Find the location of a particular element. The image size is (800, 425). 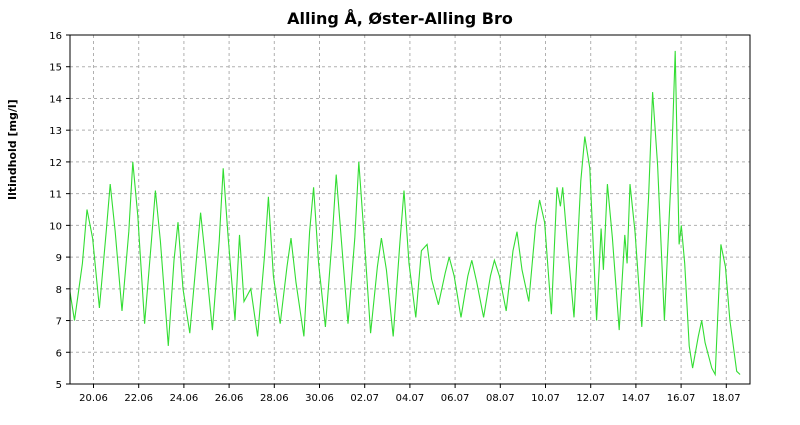

x-tick-label: 16.07 is located at coordinates (681, 398).